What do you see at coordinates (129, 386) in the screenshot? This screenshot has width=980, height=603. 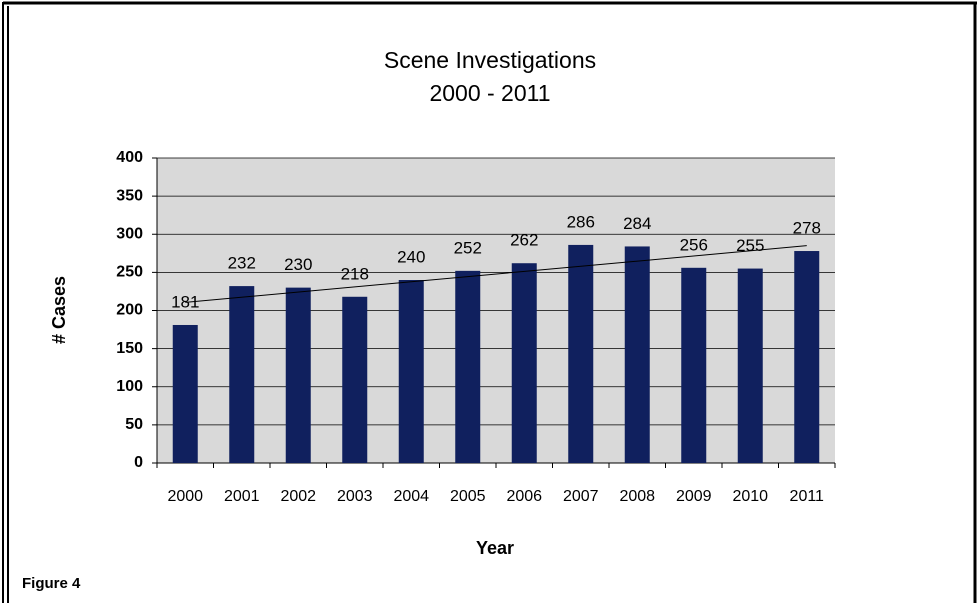 I see `y-tick-label: 100` at bounding box center [129, 386].